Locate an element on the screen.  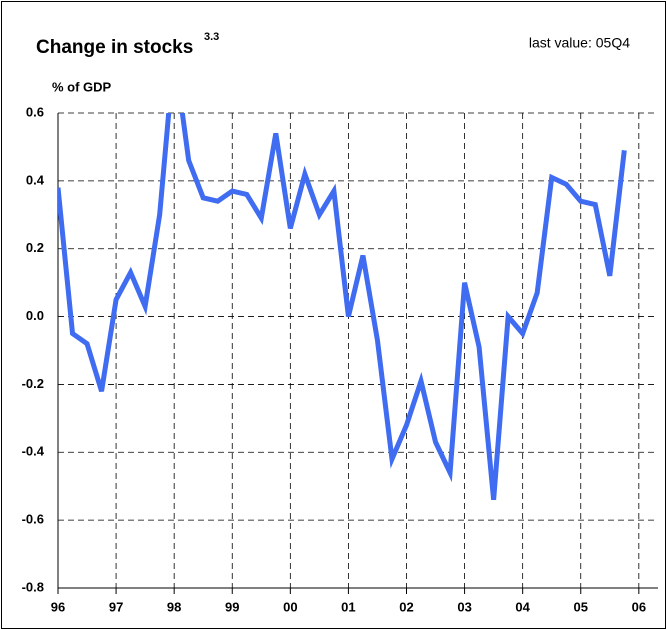
y-tick-label: -0.2 is located at coordinates (33, 383).